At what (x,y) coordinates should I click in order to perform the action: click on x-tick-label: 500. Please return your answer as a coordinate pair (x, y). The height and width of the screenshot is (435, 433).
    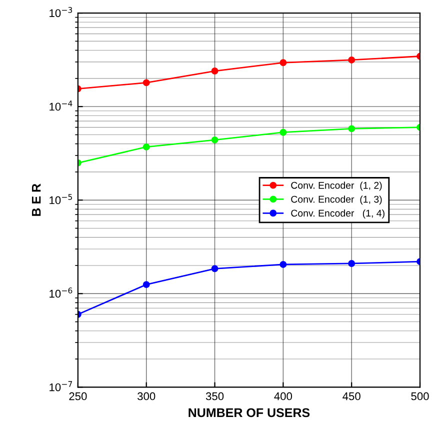
    Looking at the image, I should click on (420, 396).